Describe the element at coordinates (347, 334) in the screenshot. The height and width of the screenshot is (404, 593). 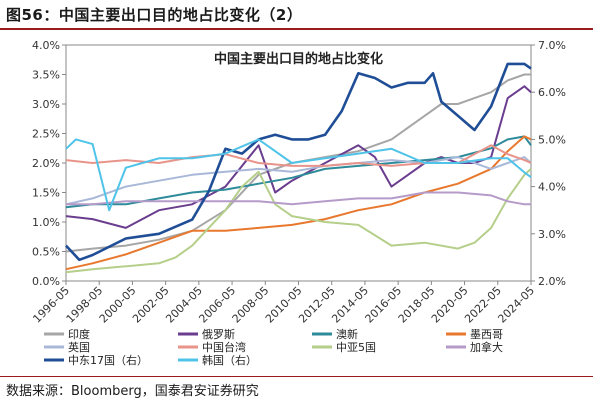
I see `legend-label-2: 澳新` at that location.